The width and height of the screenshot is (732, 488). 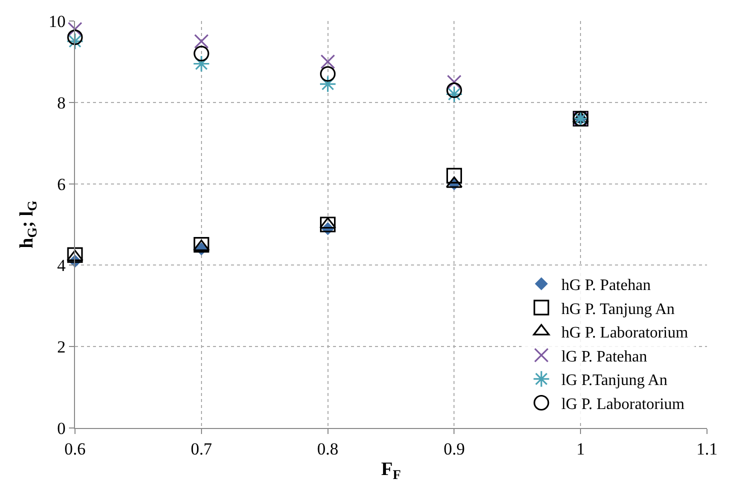 What do you see at coordinates (61, 266) in the screenshot?
I see `y-tick-label: 4` at bounding box center [61, 266].